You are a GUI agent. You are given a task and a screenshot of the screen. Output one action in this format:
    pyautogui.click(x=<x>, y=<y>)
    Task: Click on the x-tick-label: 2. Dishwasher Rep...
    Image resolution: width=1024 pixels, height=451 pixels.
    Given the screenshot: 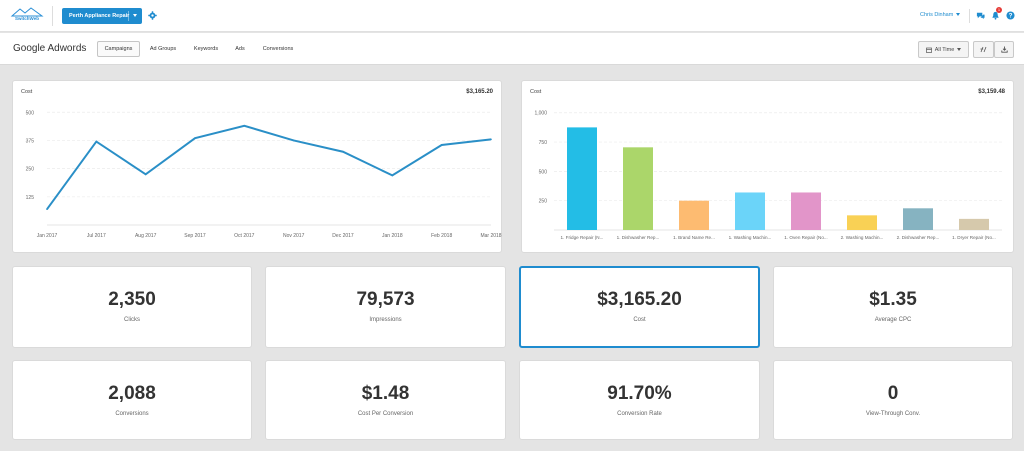 What is the action you would take?
    pyautogui.click(x=918, y=237)
    